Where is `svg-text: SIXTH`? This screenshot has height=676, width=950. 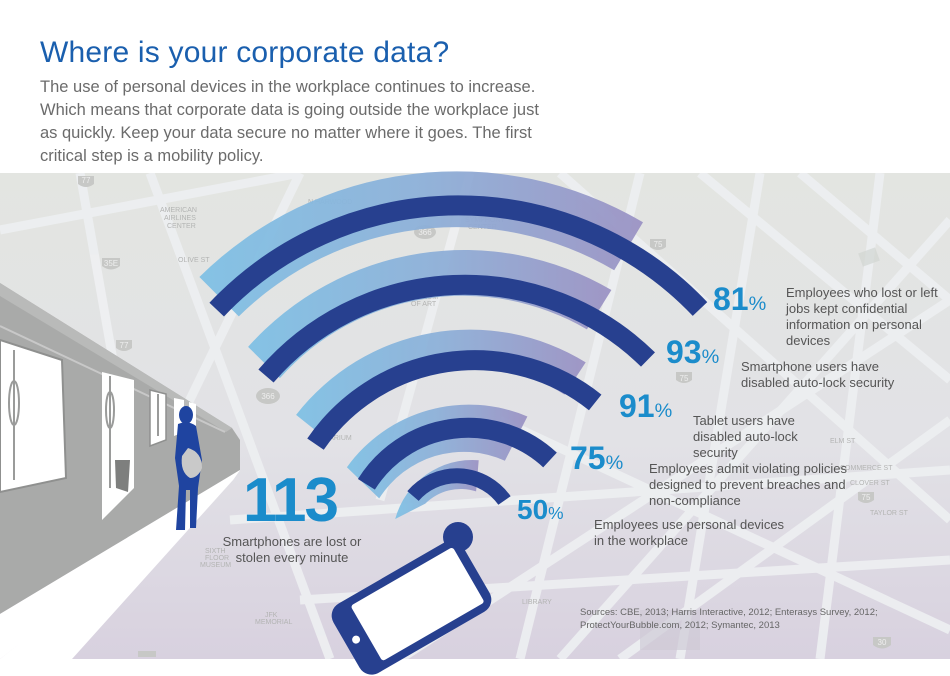 svg-text: SIXTH is located at coordinates (215, 551).